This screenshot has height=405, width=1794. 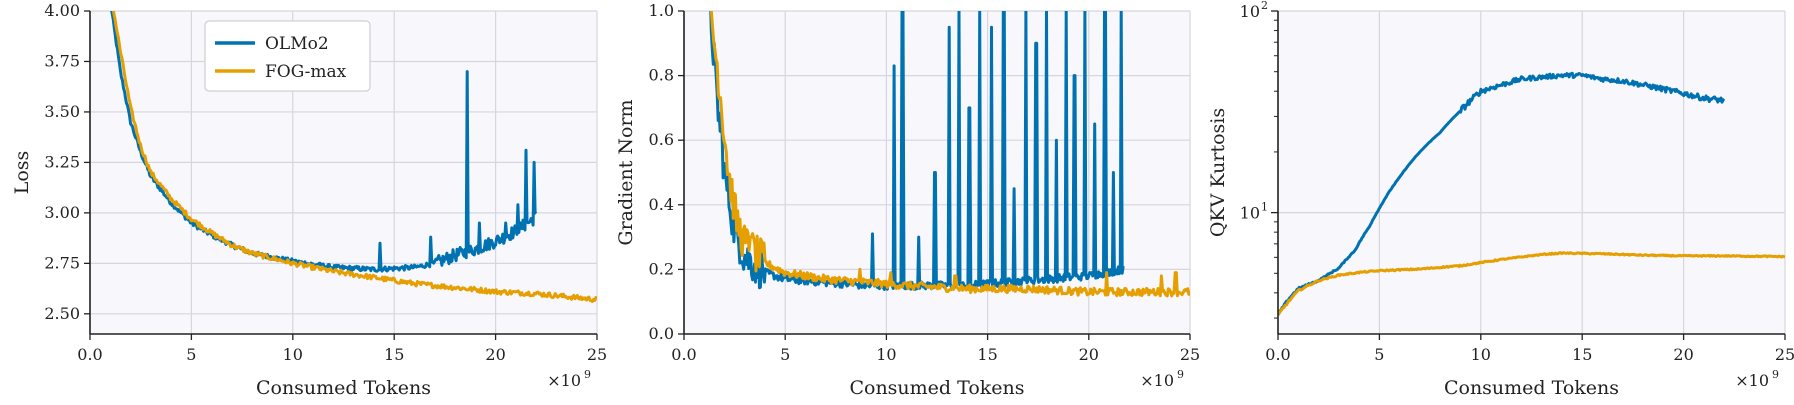 I want to click on y-tick-label: 0.8, so click(x=661, y=75).